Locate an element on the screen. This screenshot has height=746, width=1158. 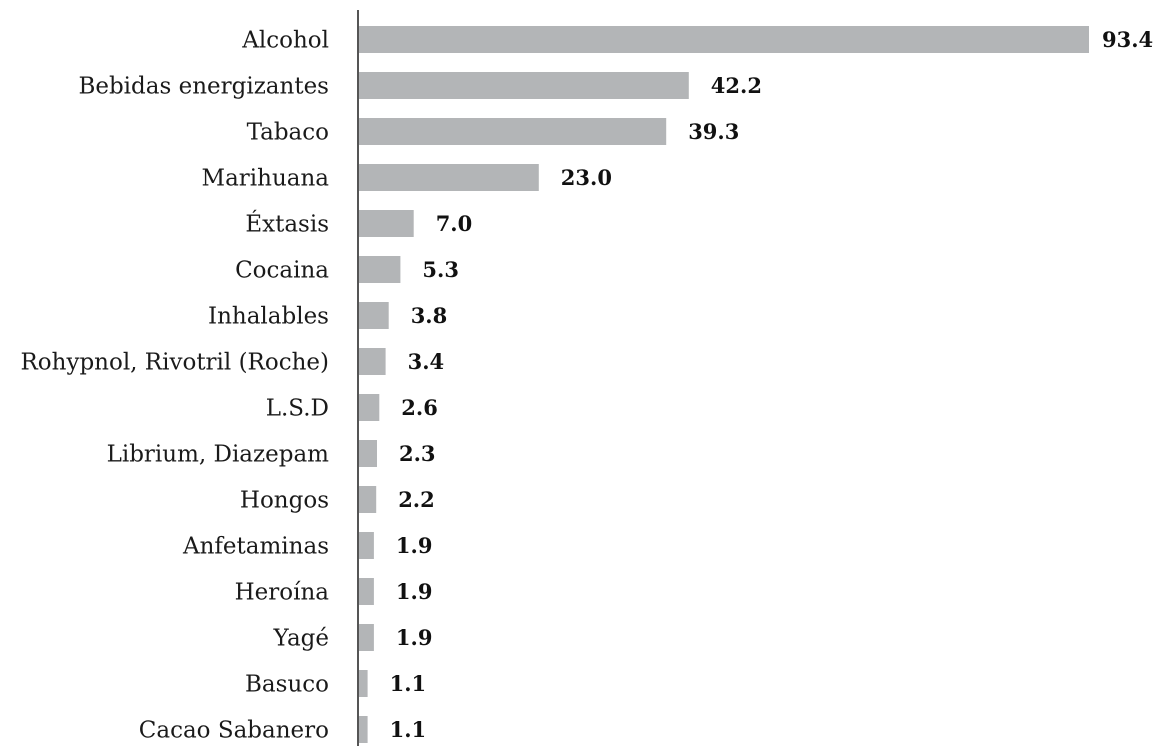
category-label: Heroína is located at coordinates (282, 593).